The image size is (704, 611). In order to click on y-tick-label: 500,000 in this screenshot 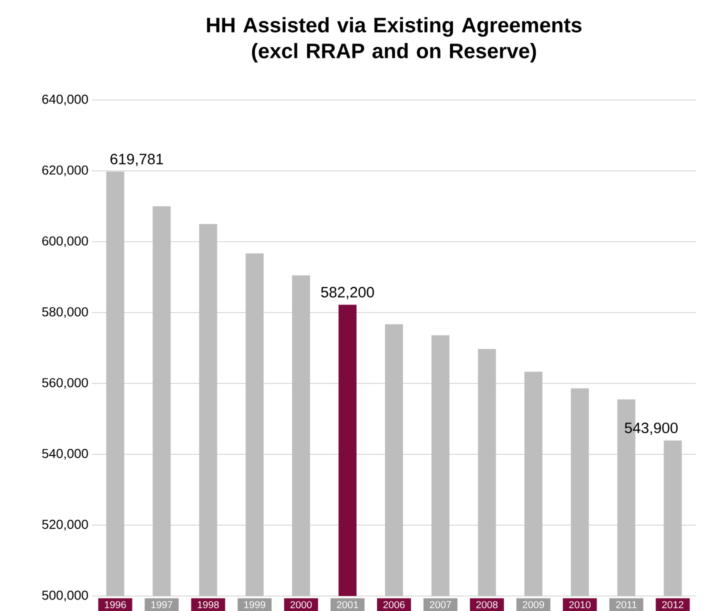, I will do `click(65, 596)`.